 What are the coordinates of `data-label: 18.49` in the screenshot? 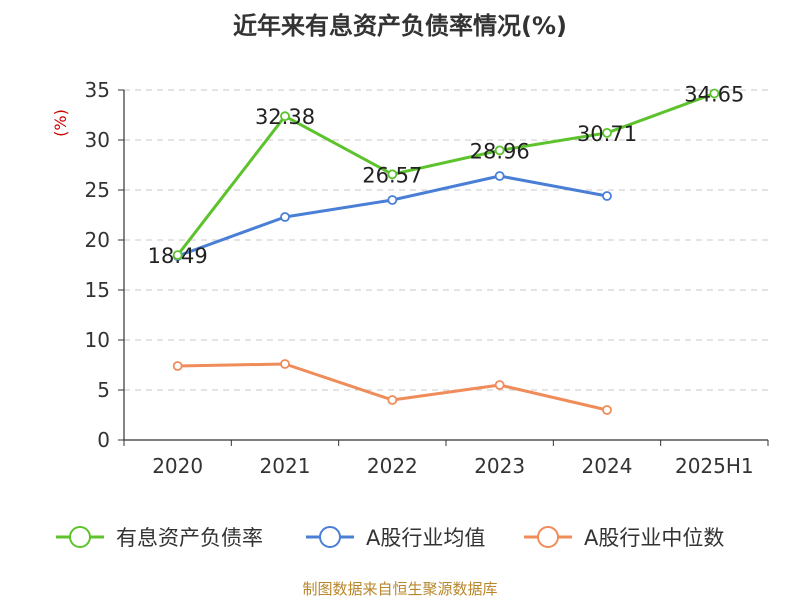 It's located at (178, 256).